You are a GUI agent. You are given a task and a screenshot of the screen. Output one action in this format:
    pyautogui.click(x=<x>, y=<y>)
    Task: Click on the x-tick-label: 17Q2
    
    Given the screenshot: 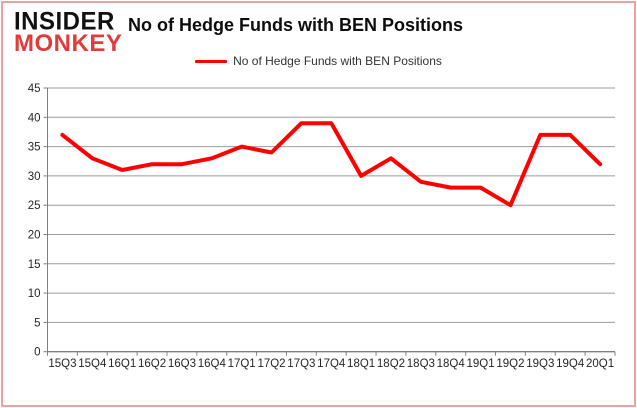 What is the action you would take?
    pyautogui.click(x=271, y=364)
    